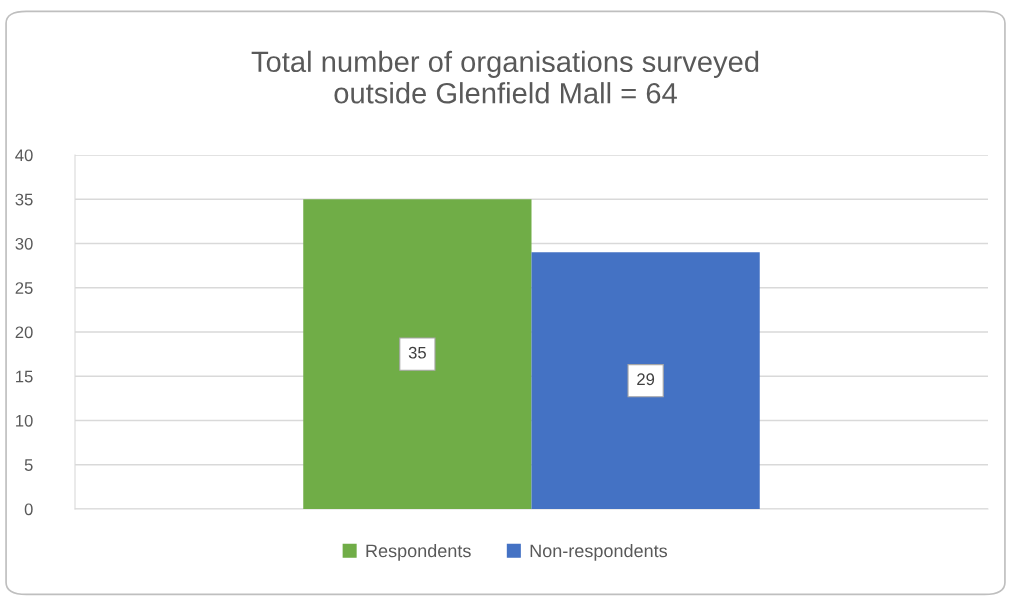 The height and width of the screenshot is (598, 1011). I want to click on y-tick-label: 35, so click(24, 199).